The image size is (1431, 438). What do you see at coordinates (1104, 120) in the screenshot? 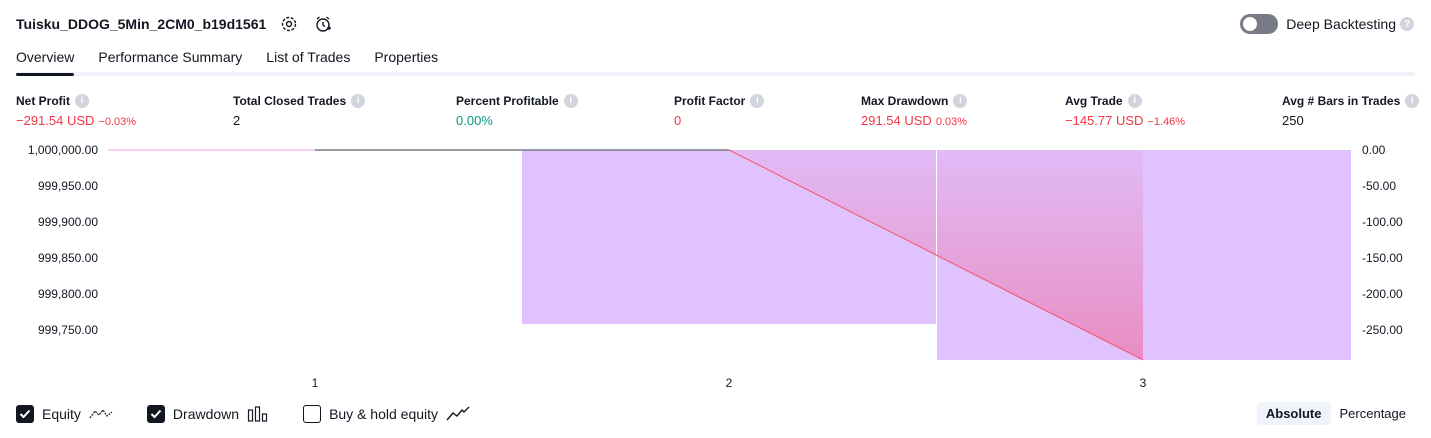
I see `metric-value-text: −145.77 USD` at bounding box center [1104, 120].